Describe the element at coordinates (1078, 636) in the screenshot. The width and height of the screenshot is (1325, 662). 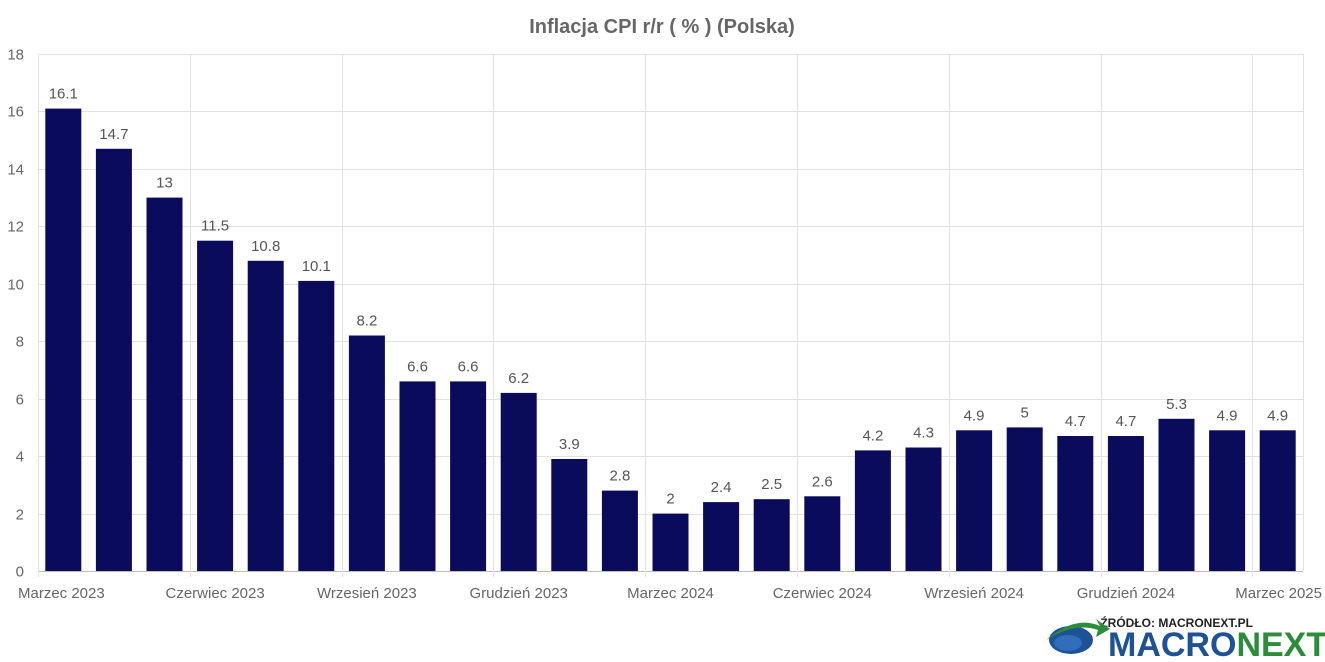
I see `globe-arrow-icon` at that location.